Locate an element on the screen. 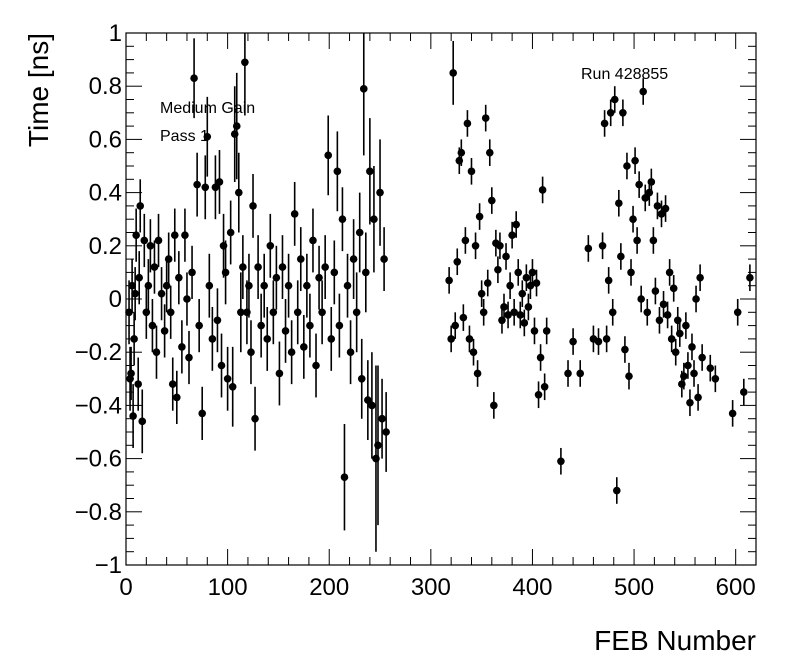 This screenshot has height=672, width=796. x-tick-label: 500 is located at coordinates (634, 587).